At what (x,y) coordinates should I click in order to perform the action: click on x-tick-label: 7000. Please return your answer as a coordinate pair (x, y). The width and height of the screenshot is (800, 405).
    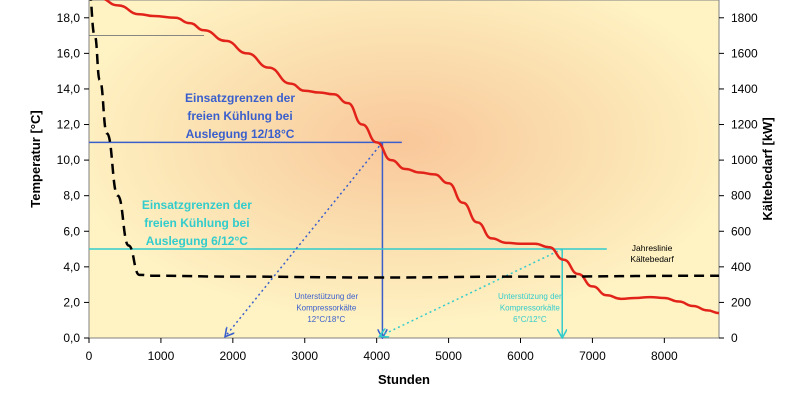
    Looking at the image, I should click on (592, 356).